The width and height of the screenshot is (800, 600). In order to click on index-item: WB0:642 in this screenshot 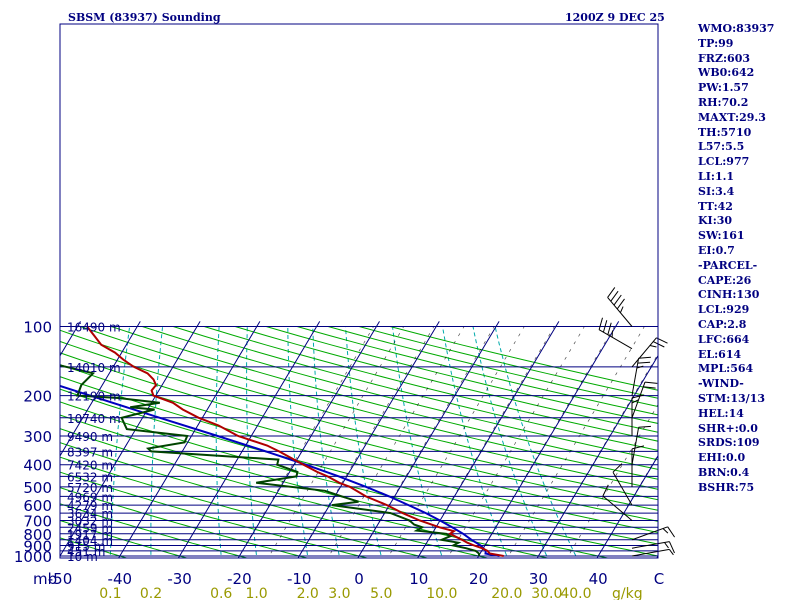, I will do `click(726, 73)`.